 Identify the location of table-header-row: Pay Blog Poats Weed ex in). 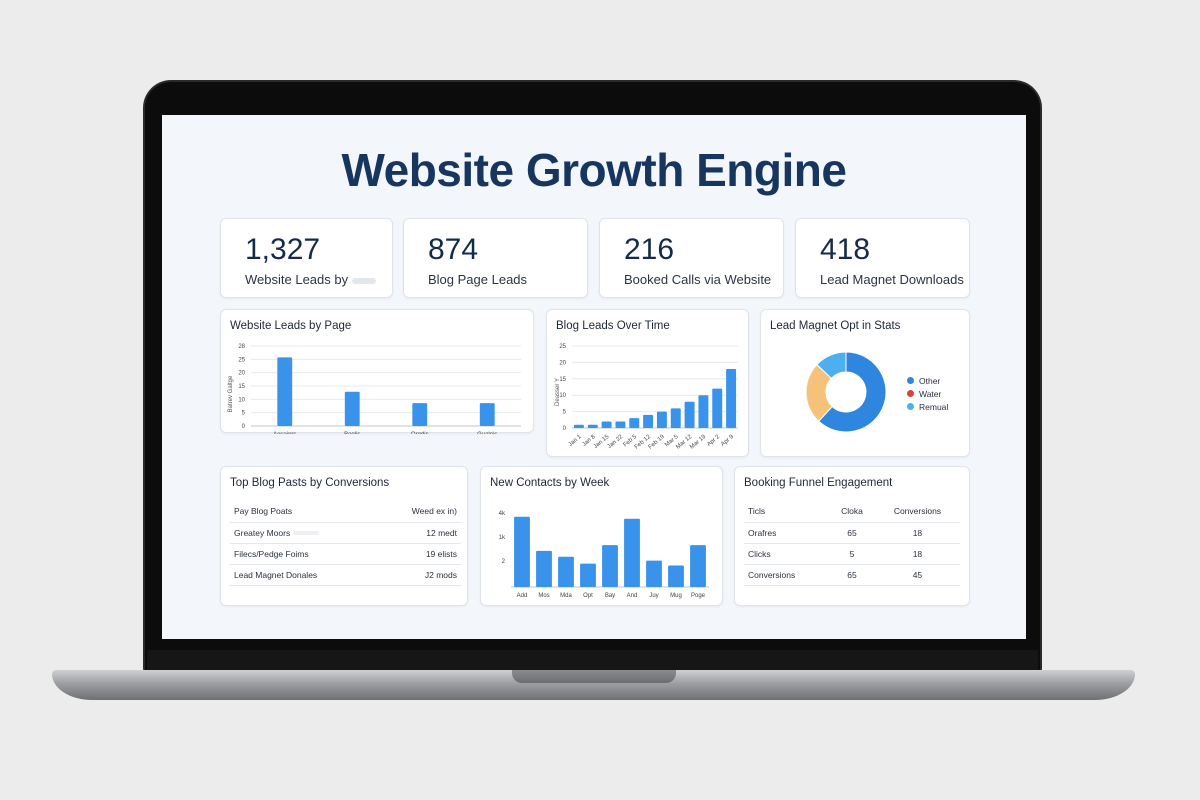
(345, 512).